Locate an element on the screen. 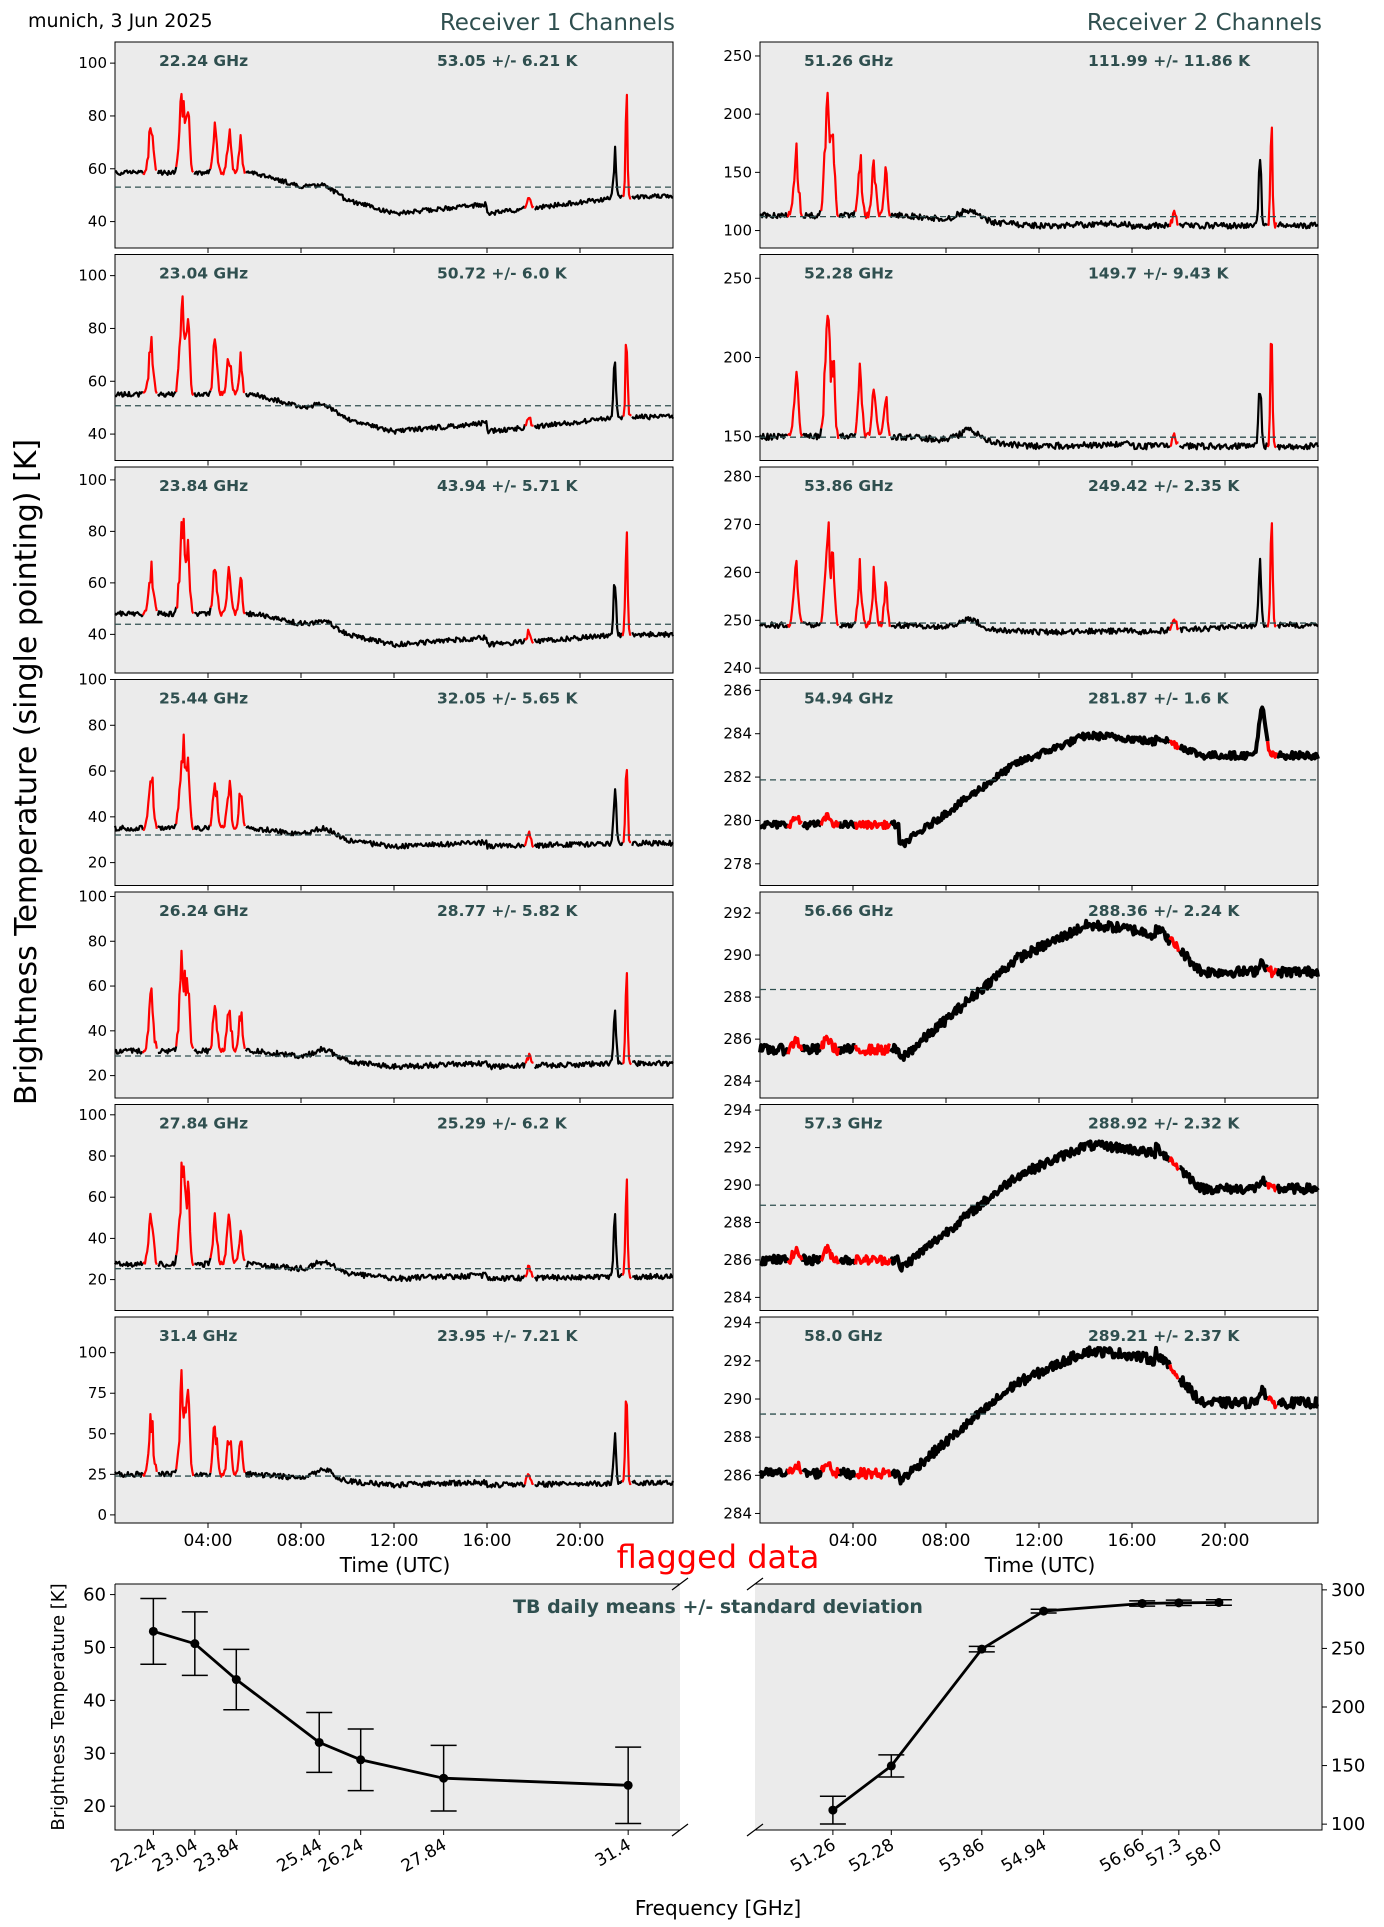 The width and height of the screenshot is (1384, 1927). y-tick-label: 282 is located at coordinates (737, 777).